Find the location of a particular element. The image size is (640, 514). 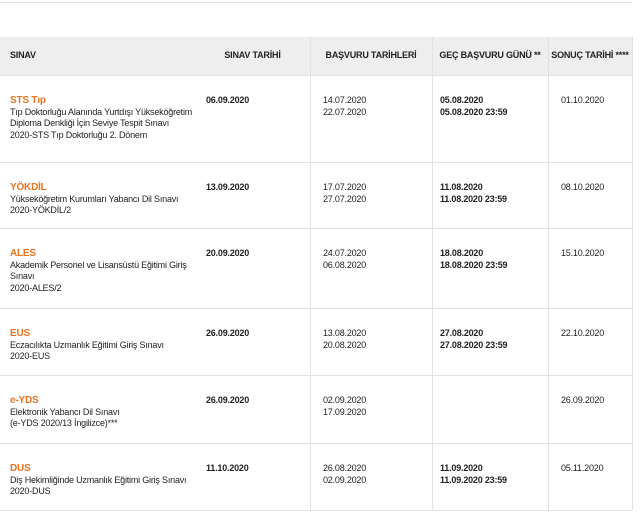

late-application-cell: 27.08.2020 27.08.2020 23:59 is located at coordinates (492, 339).